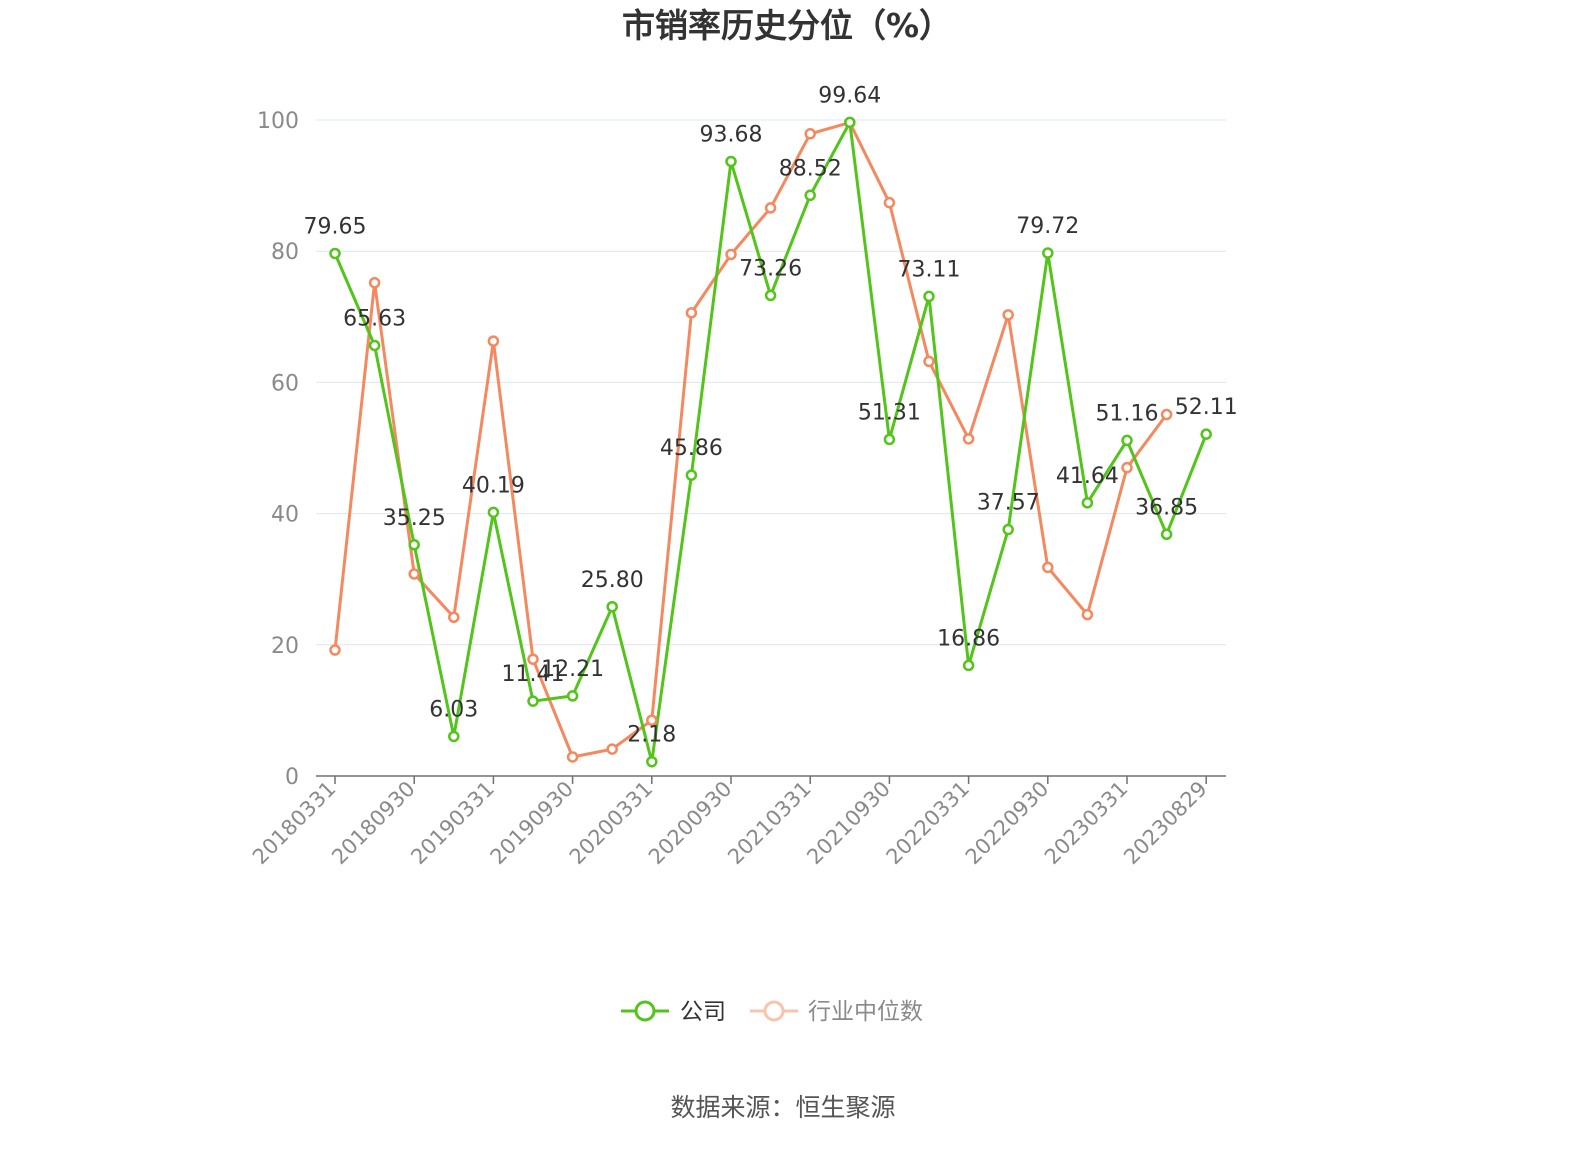 The image size is (1574, 1150). I want to click on company-data-label: 51.31, so click(889, 412).